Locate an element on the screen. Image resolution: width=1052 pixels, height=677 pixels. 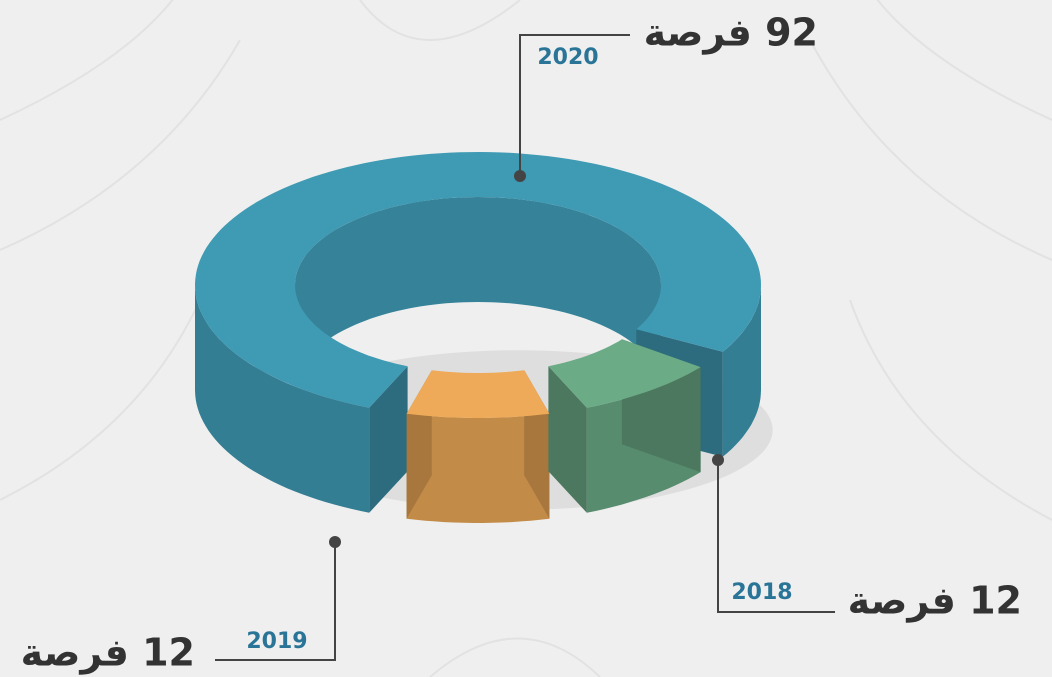
year-label: 2018 is located at coordinates (761, 592).